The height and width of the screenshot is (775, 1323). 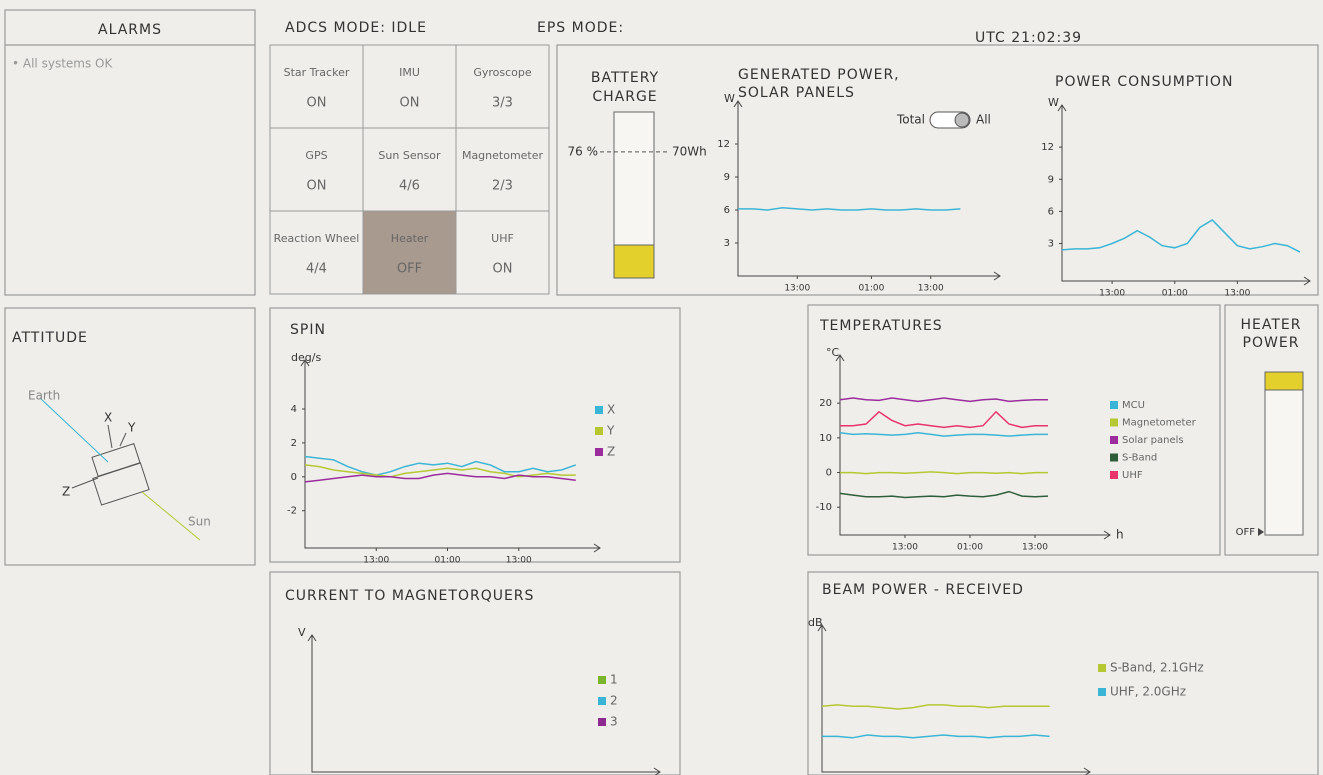 I want to click on toggle: Total All, so click(x=943, y=120).